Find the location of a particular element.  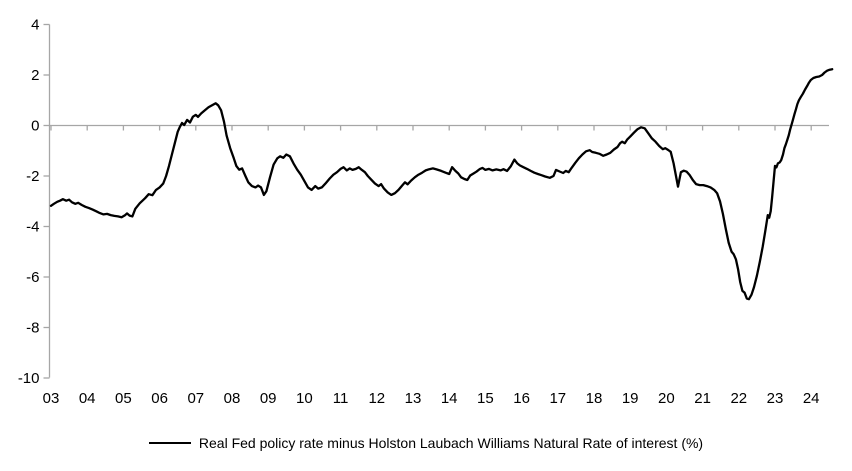

x-axis-label: 20 is located at coordinates (666, 398).